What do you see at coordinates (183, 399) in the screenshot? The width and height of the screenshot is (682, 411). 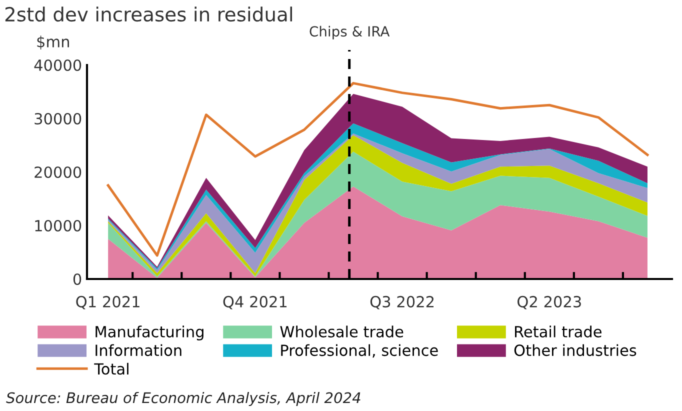 I see `source-note: Source: Bureau of Economic Analysis, April 2024` at bounding box center [183, 399].